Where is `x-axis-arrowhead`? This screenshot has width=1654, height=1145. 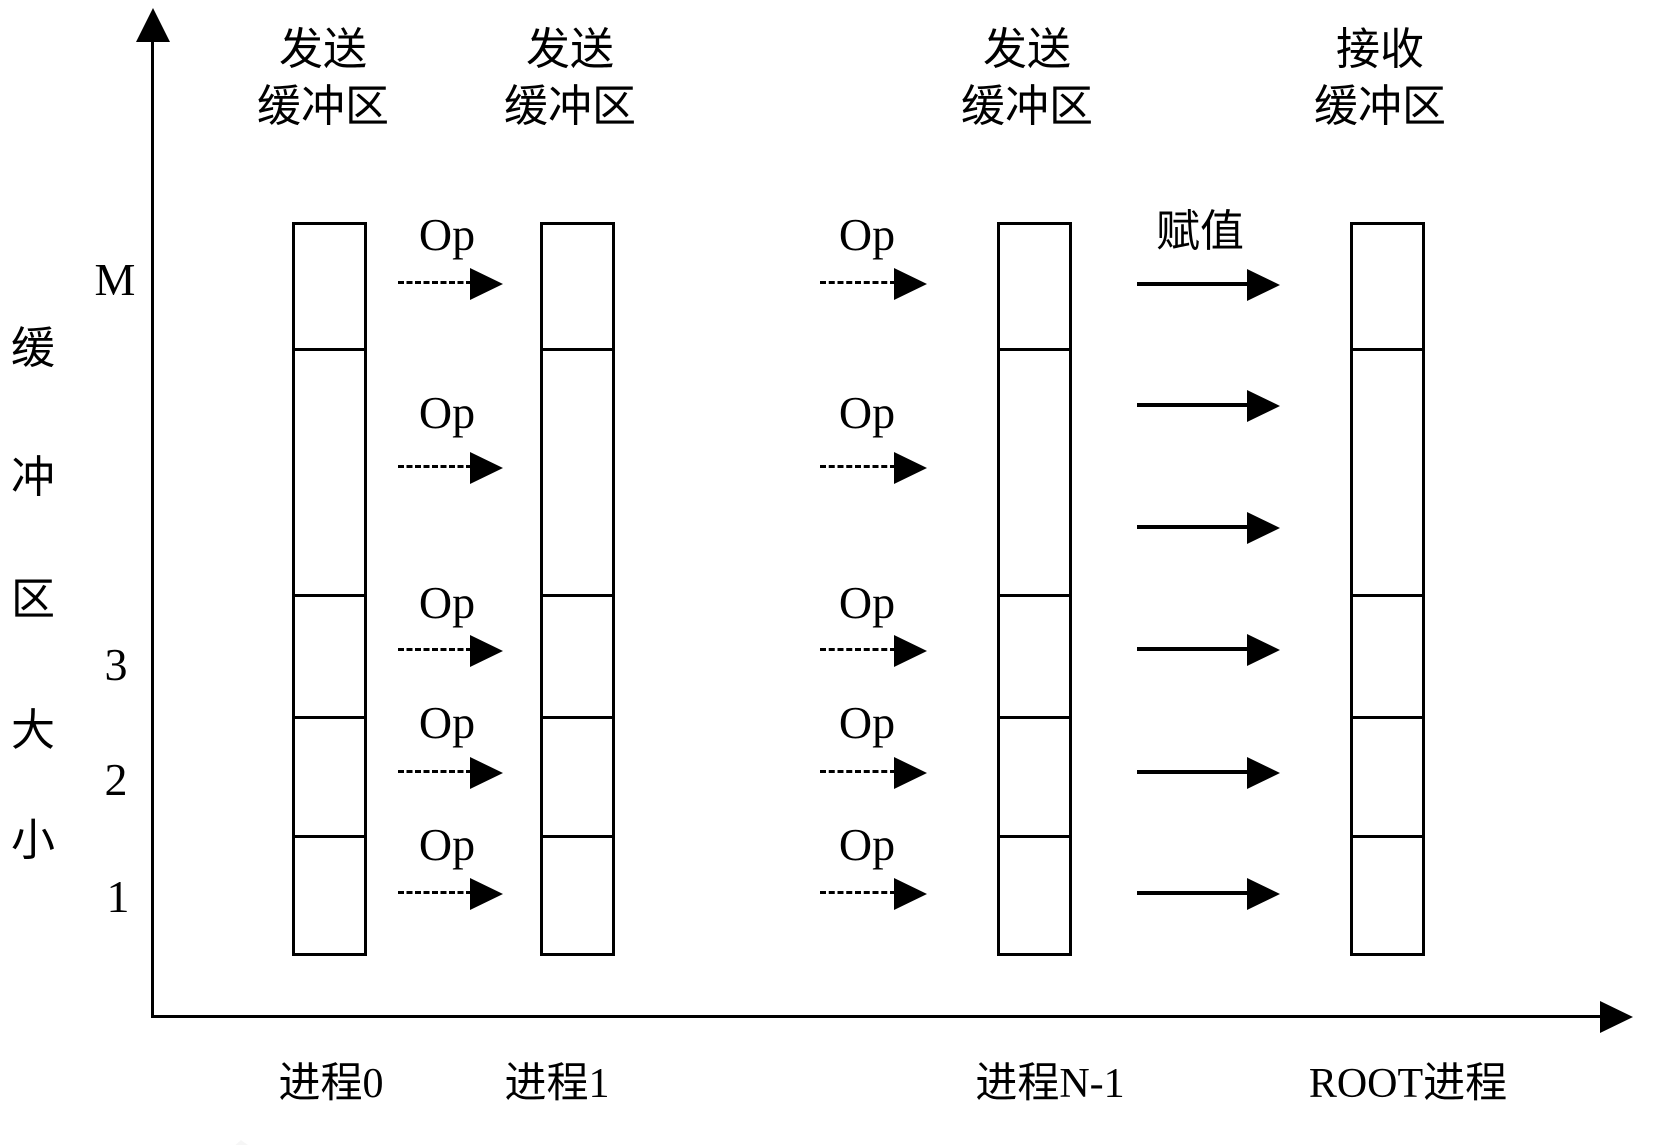
x-axis-arrowhead is located at coordinates (1616, 1017).